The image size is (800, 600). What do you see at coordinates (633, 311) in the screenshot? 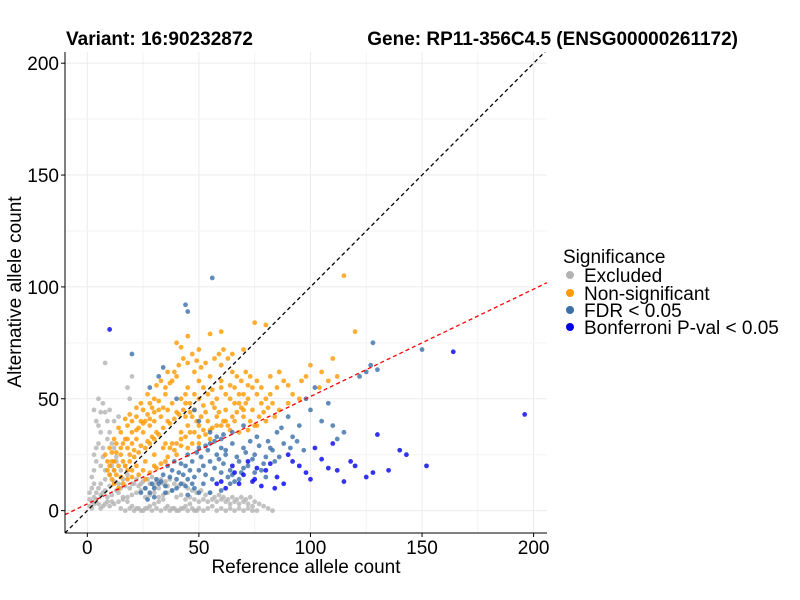
I see `legend-label-fdr: FDR < 0.05` at bounding box center [633, 311].